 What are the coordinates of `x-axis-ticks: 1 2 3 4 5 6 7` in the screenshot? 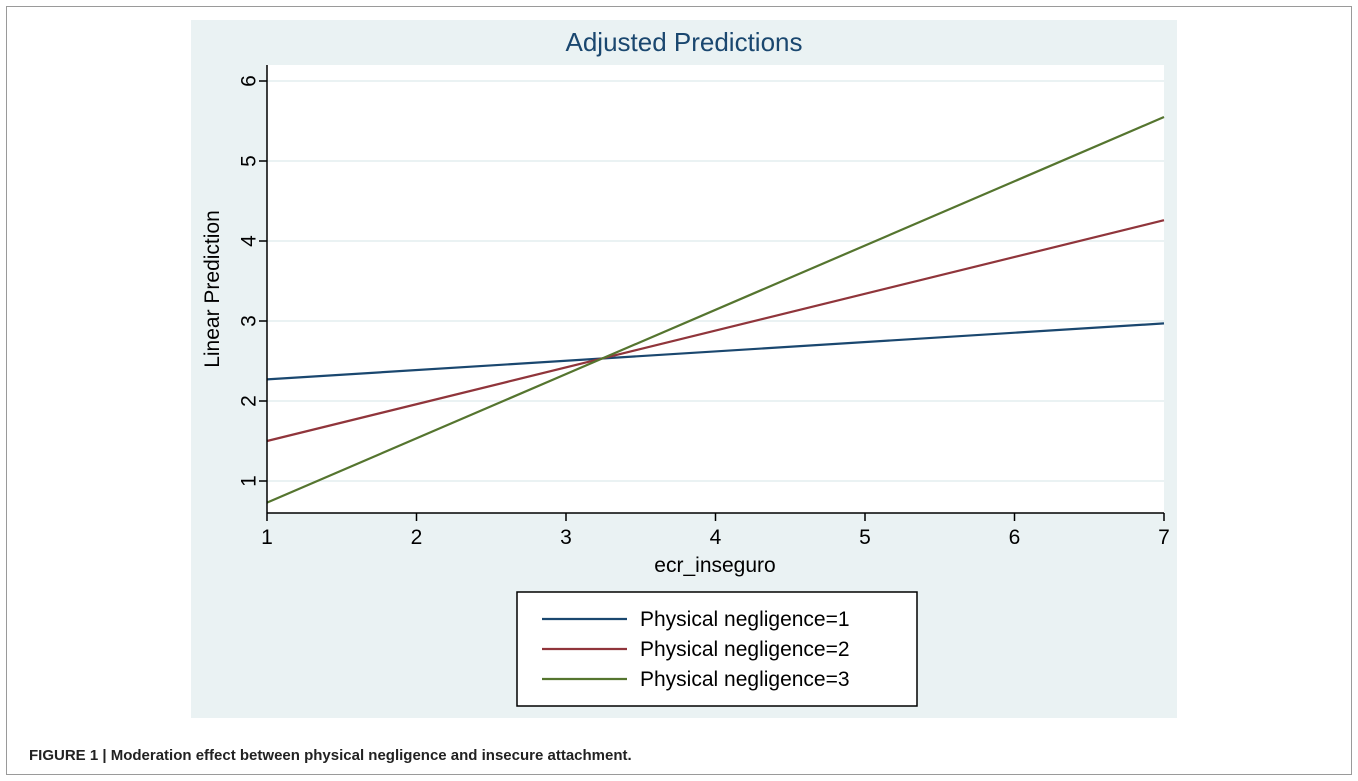 It's located at (715, 531).